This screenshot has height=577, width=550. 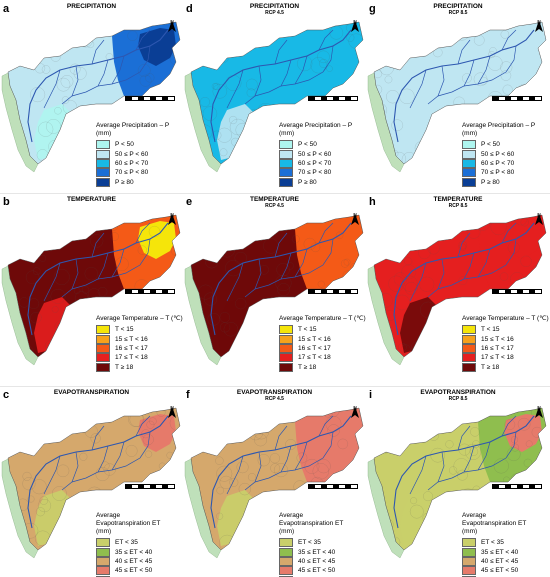 What do you see at coordinates (139, 173) in the screenshot?
I see `legend-item: 70 ≤ P < 80` at bounding box center [139, 173].